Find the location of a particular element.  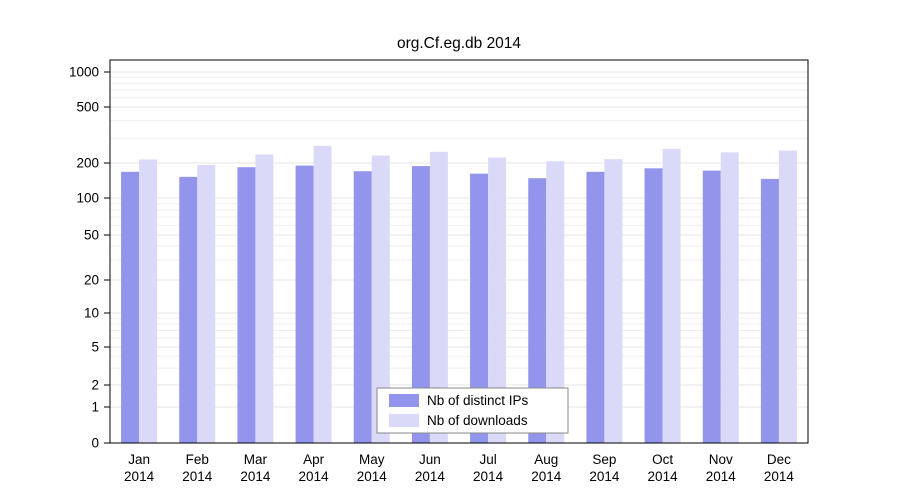

y-tick-label: 500 is located at coordinates (87, 107).